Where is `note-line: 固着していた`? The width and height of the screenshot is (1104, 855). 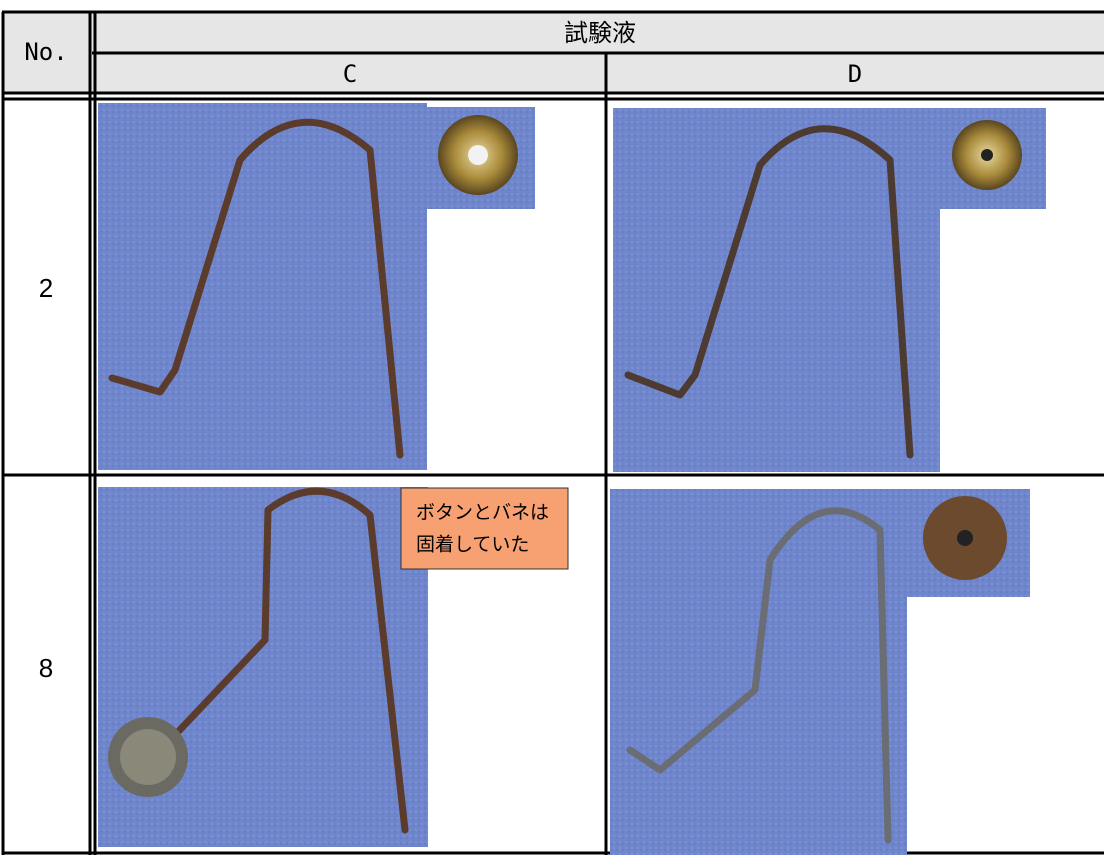 note-line: 固着していた is located at coordinates (472, 545).